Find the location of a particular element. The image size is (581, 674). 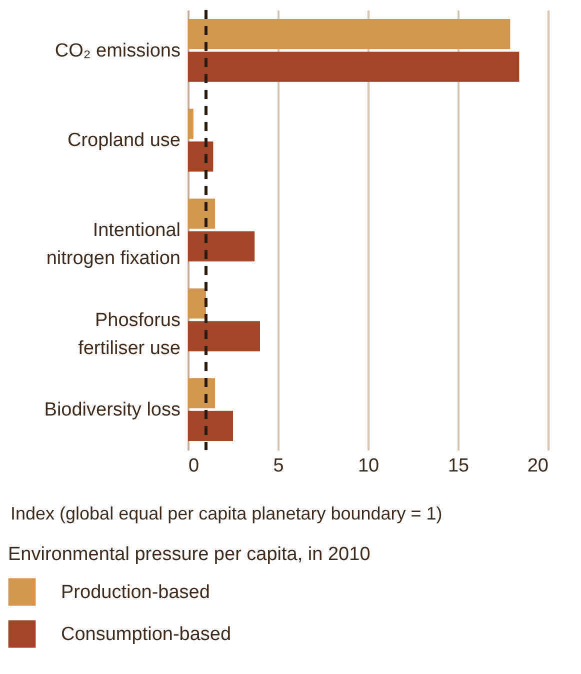

x-tick-label: 0 is located at coordinates (194, 466).